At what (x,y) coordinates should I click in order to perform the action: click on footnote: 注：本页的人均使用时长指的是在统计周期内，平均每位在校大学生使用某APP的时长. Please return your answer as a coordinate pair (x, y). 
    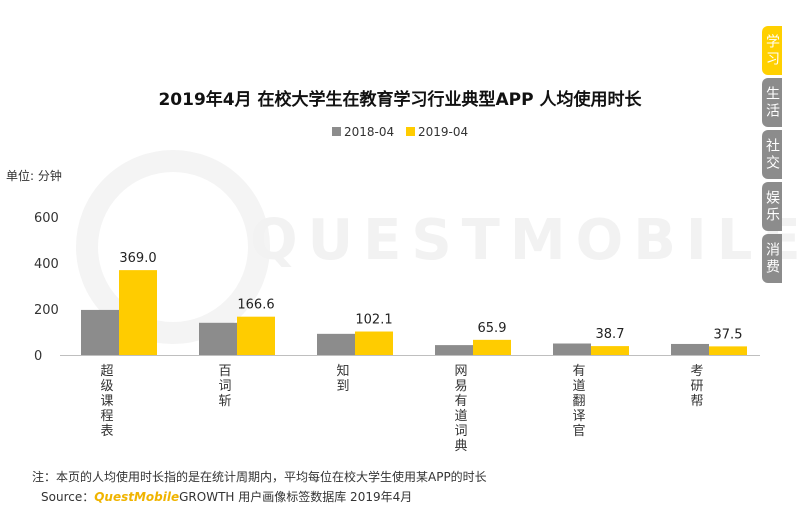
    Looking at the image, I should click on (259, 477).